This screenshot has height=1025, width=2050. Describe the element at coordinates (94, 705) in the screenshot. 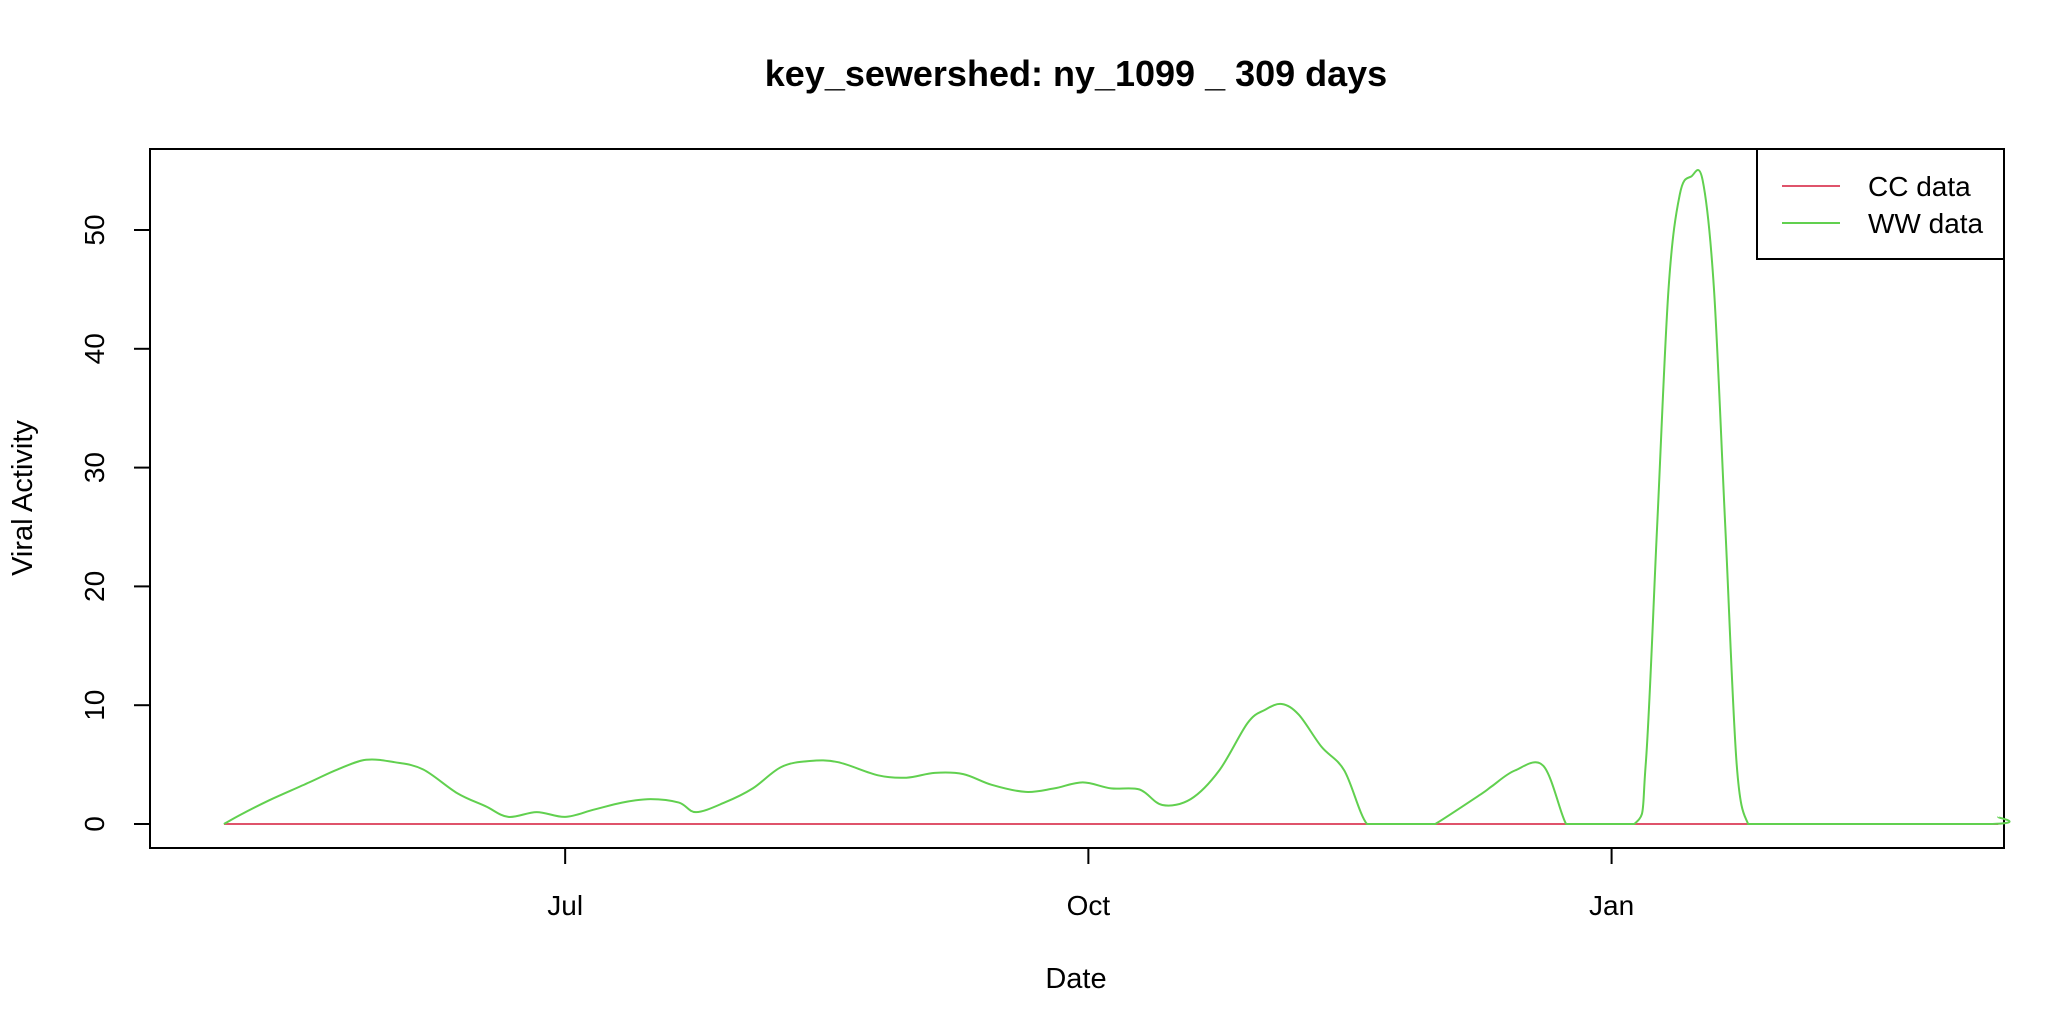

I see `y-tick-label: 10` at that location.